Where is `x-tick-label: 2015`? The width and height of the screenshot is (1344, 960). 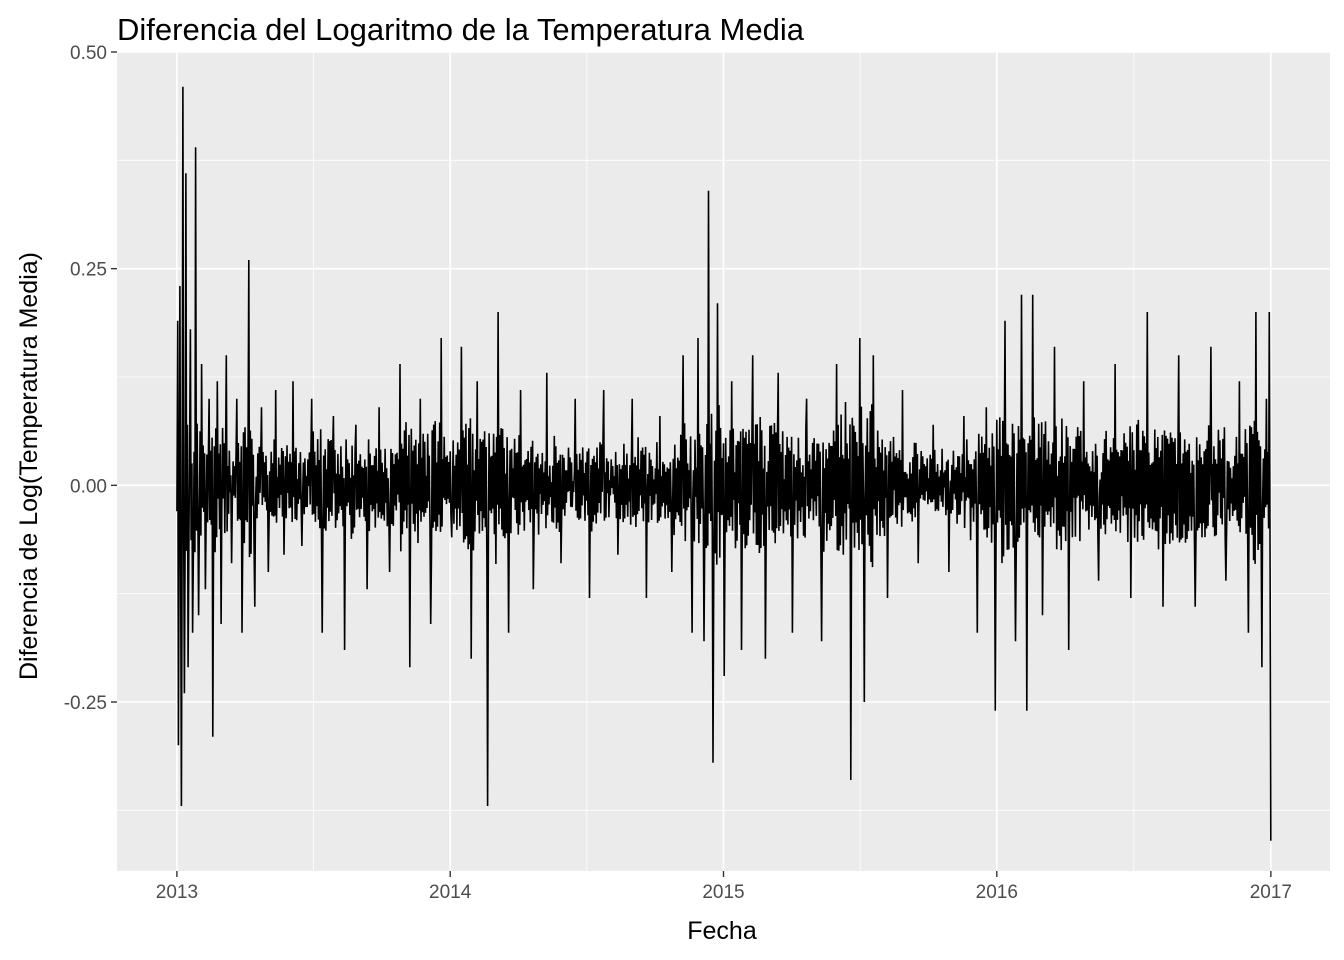
x-tick-label: 2015 is located at coordinates (723, 892).